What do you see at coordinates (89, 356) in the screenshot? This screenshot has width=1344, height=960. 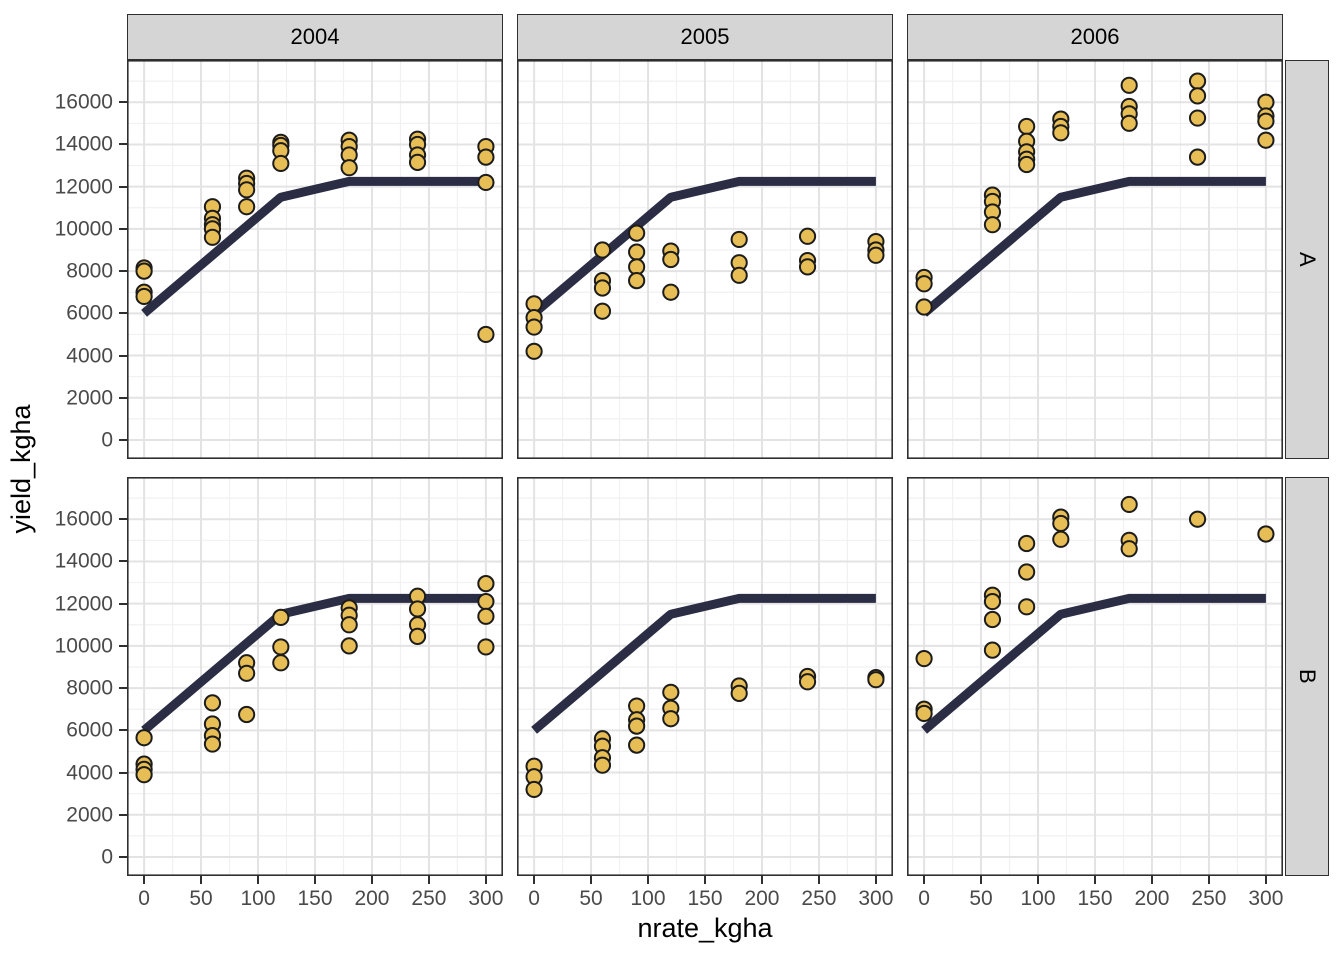 I see `y-tick-label: 4000` at bounding box center [89, 356].